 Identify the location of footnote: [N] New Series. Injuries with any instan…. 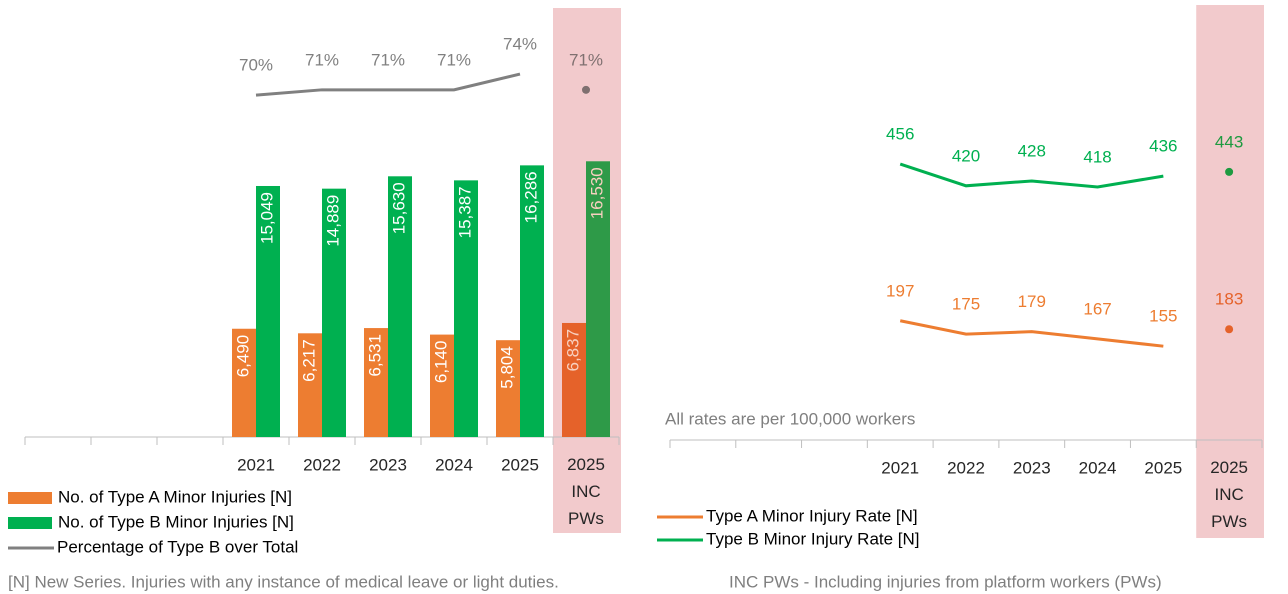
(283, 581).